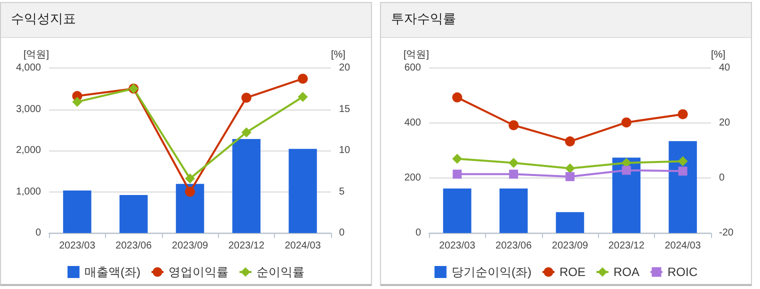 This screenshot has height=289, width=760. I want to click on y-tick-label: 4,000, so click(29, 68).